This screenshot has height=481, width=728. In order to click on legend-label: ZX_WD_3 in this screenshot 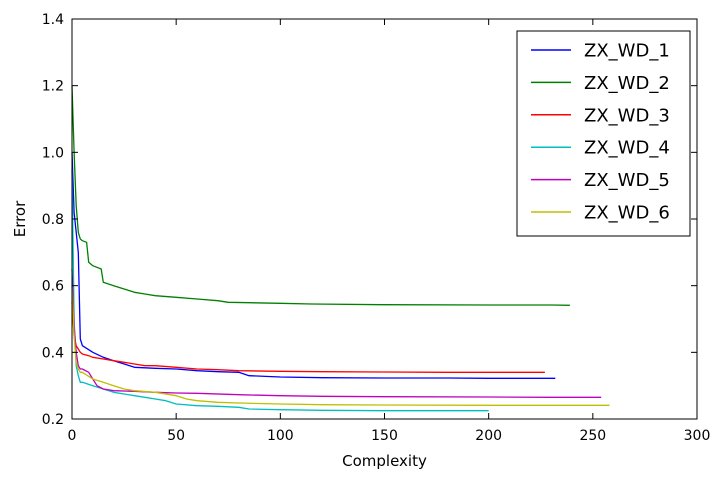, I will do `click(627, 115)`.